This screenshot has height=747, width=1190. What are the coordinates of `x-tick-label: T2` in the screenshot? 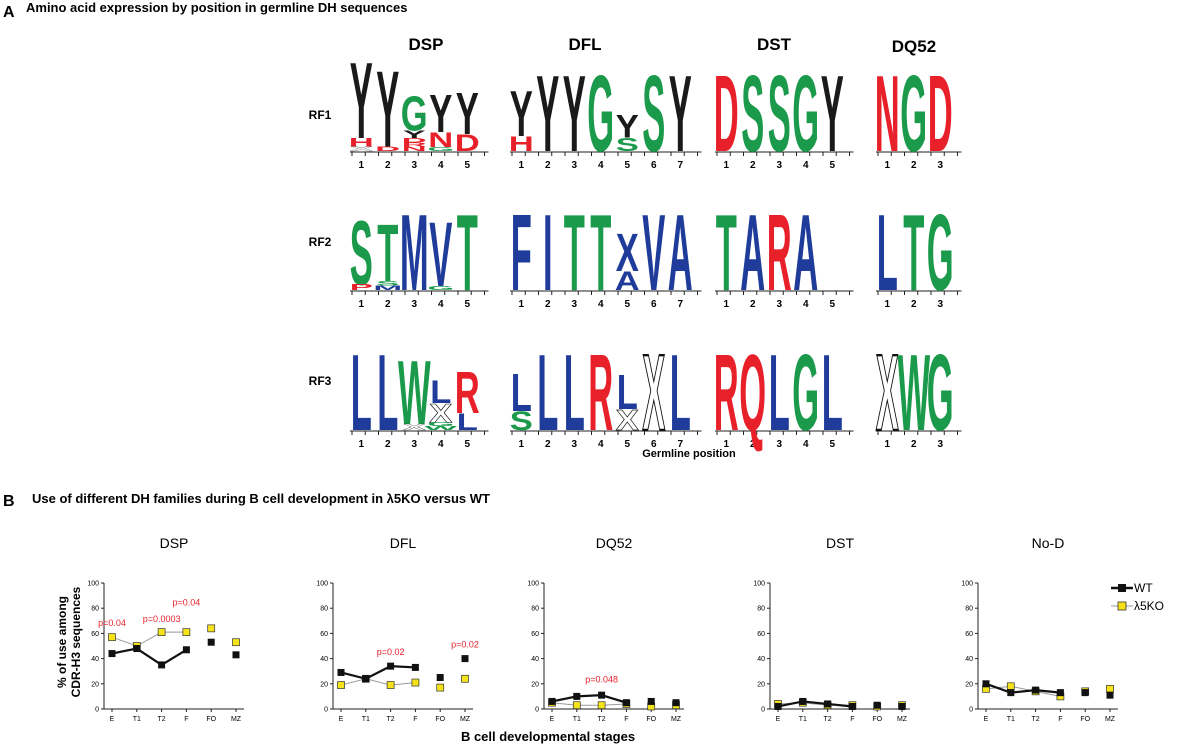 It's located at (828, 719).